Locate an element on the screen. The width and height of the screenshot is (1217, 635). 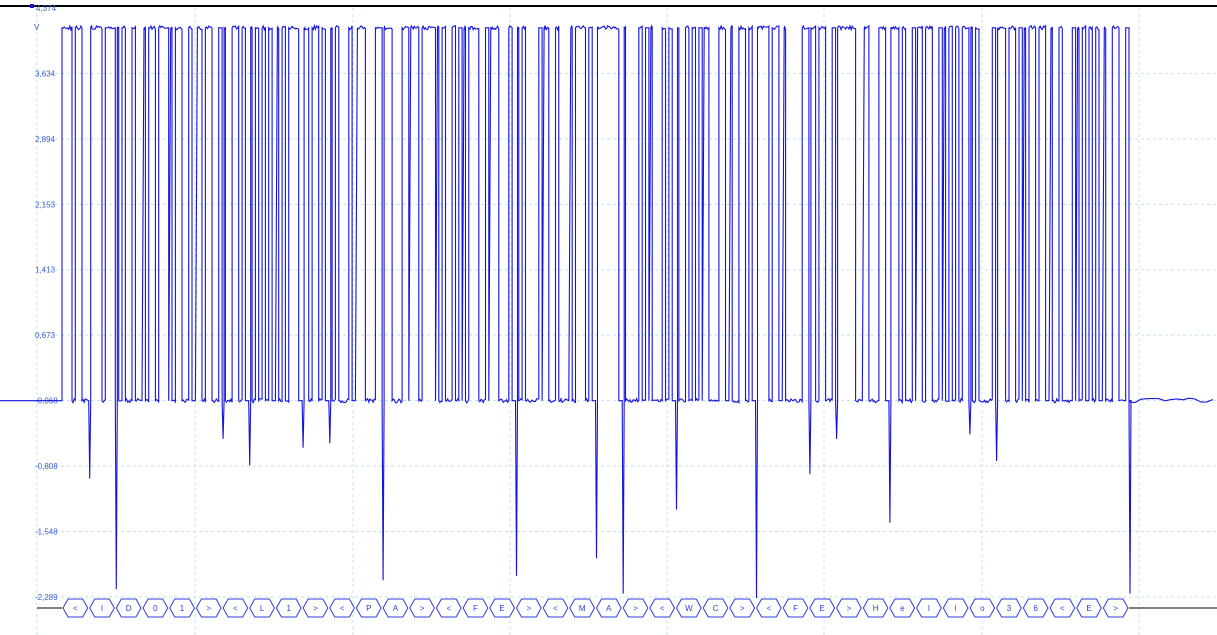
decoded-frame-label: e is located at coordinates (902, 608).